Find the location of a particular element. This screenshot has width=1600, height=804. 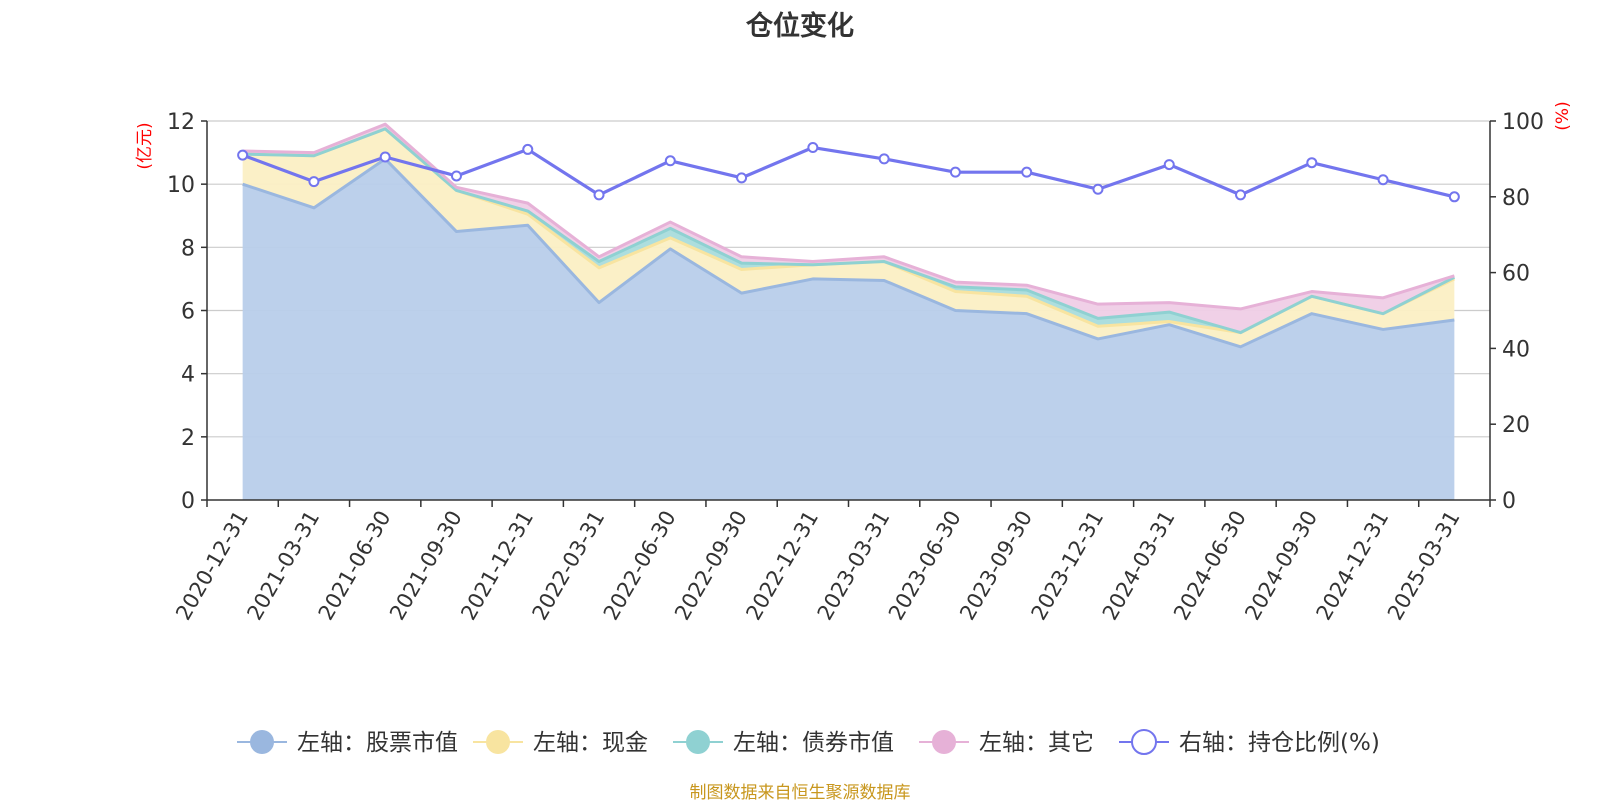

right-axis-unit: (%) is located at coordinates (1563, 115).